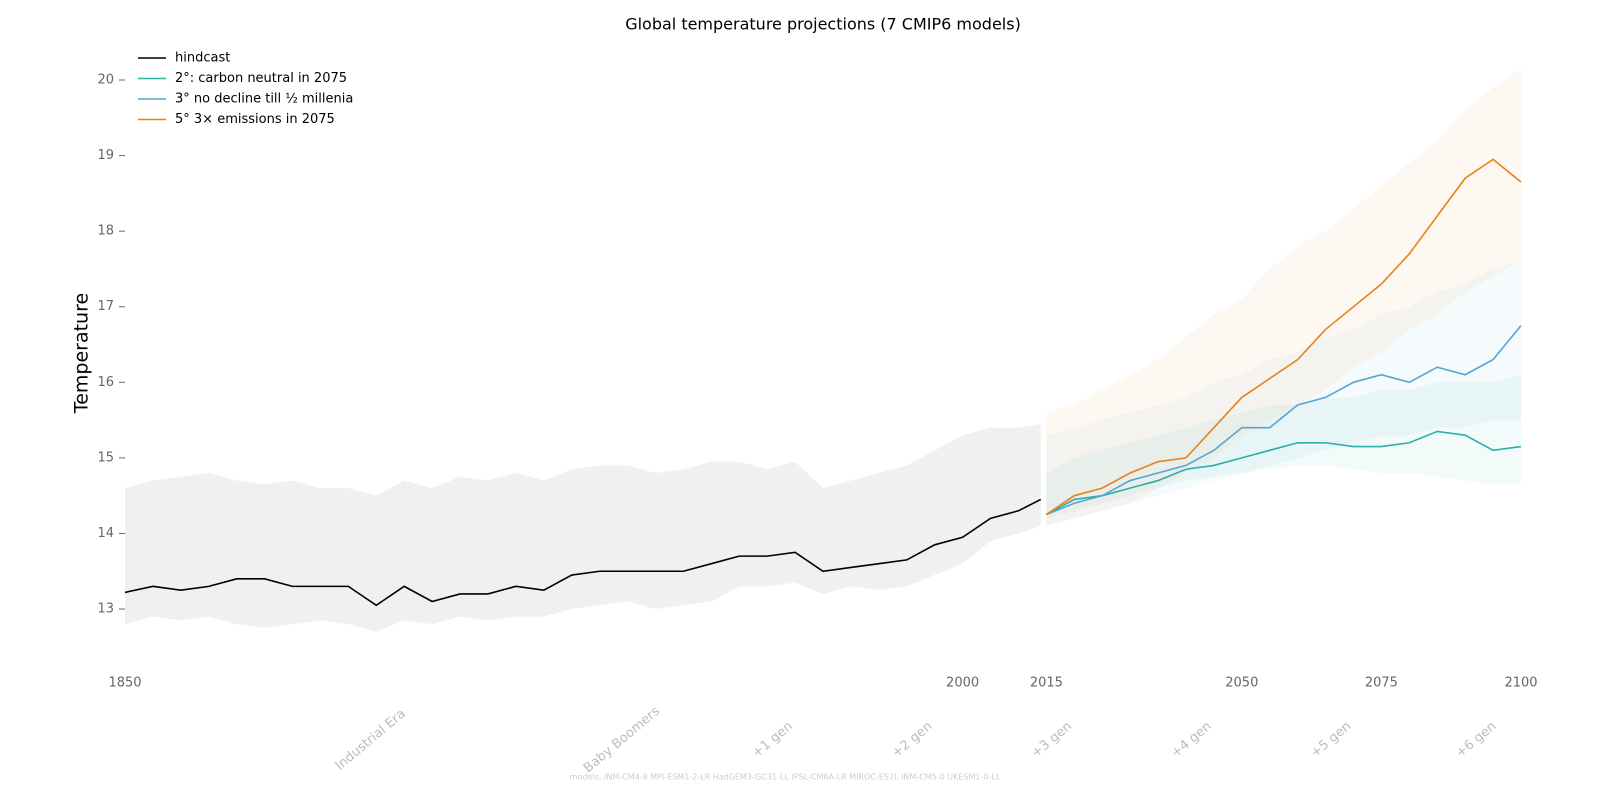 Image resolution: width=1600 pixels, height=800 pixels. What do you see at coordinates (202, 58) in the screenshot?
I see `legend-label: hindcast` at bounding box center [202, 58].